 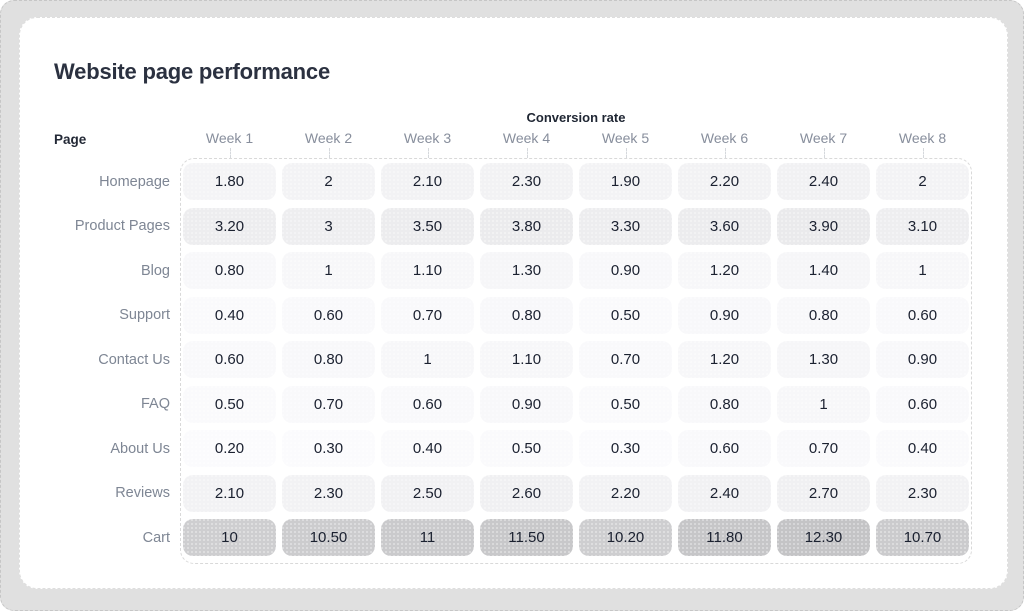 What do you see at coordinates (144, 315) in the screenshot?
I see `row-label: Support` at bounding box center [144, 315].